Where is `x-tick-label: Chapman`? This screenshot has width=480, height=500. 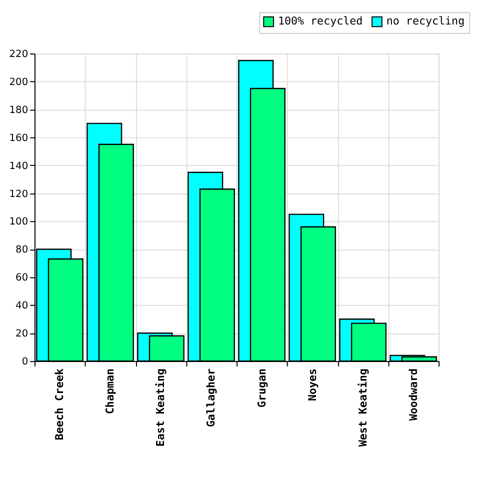
x-tick-label: Chapman is located at coordinates (110, 391).